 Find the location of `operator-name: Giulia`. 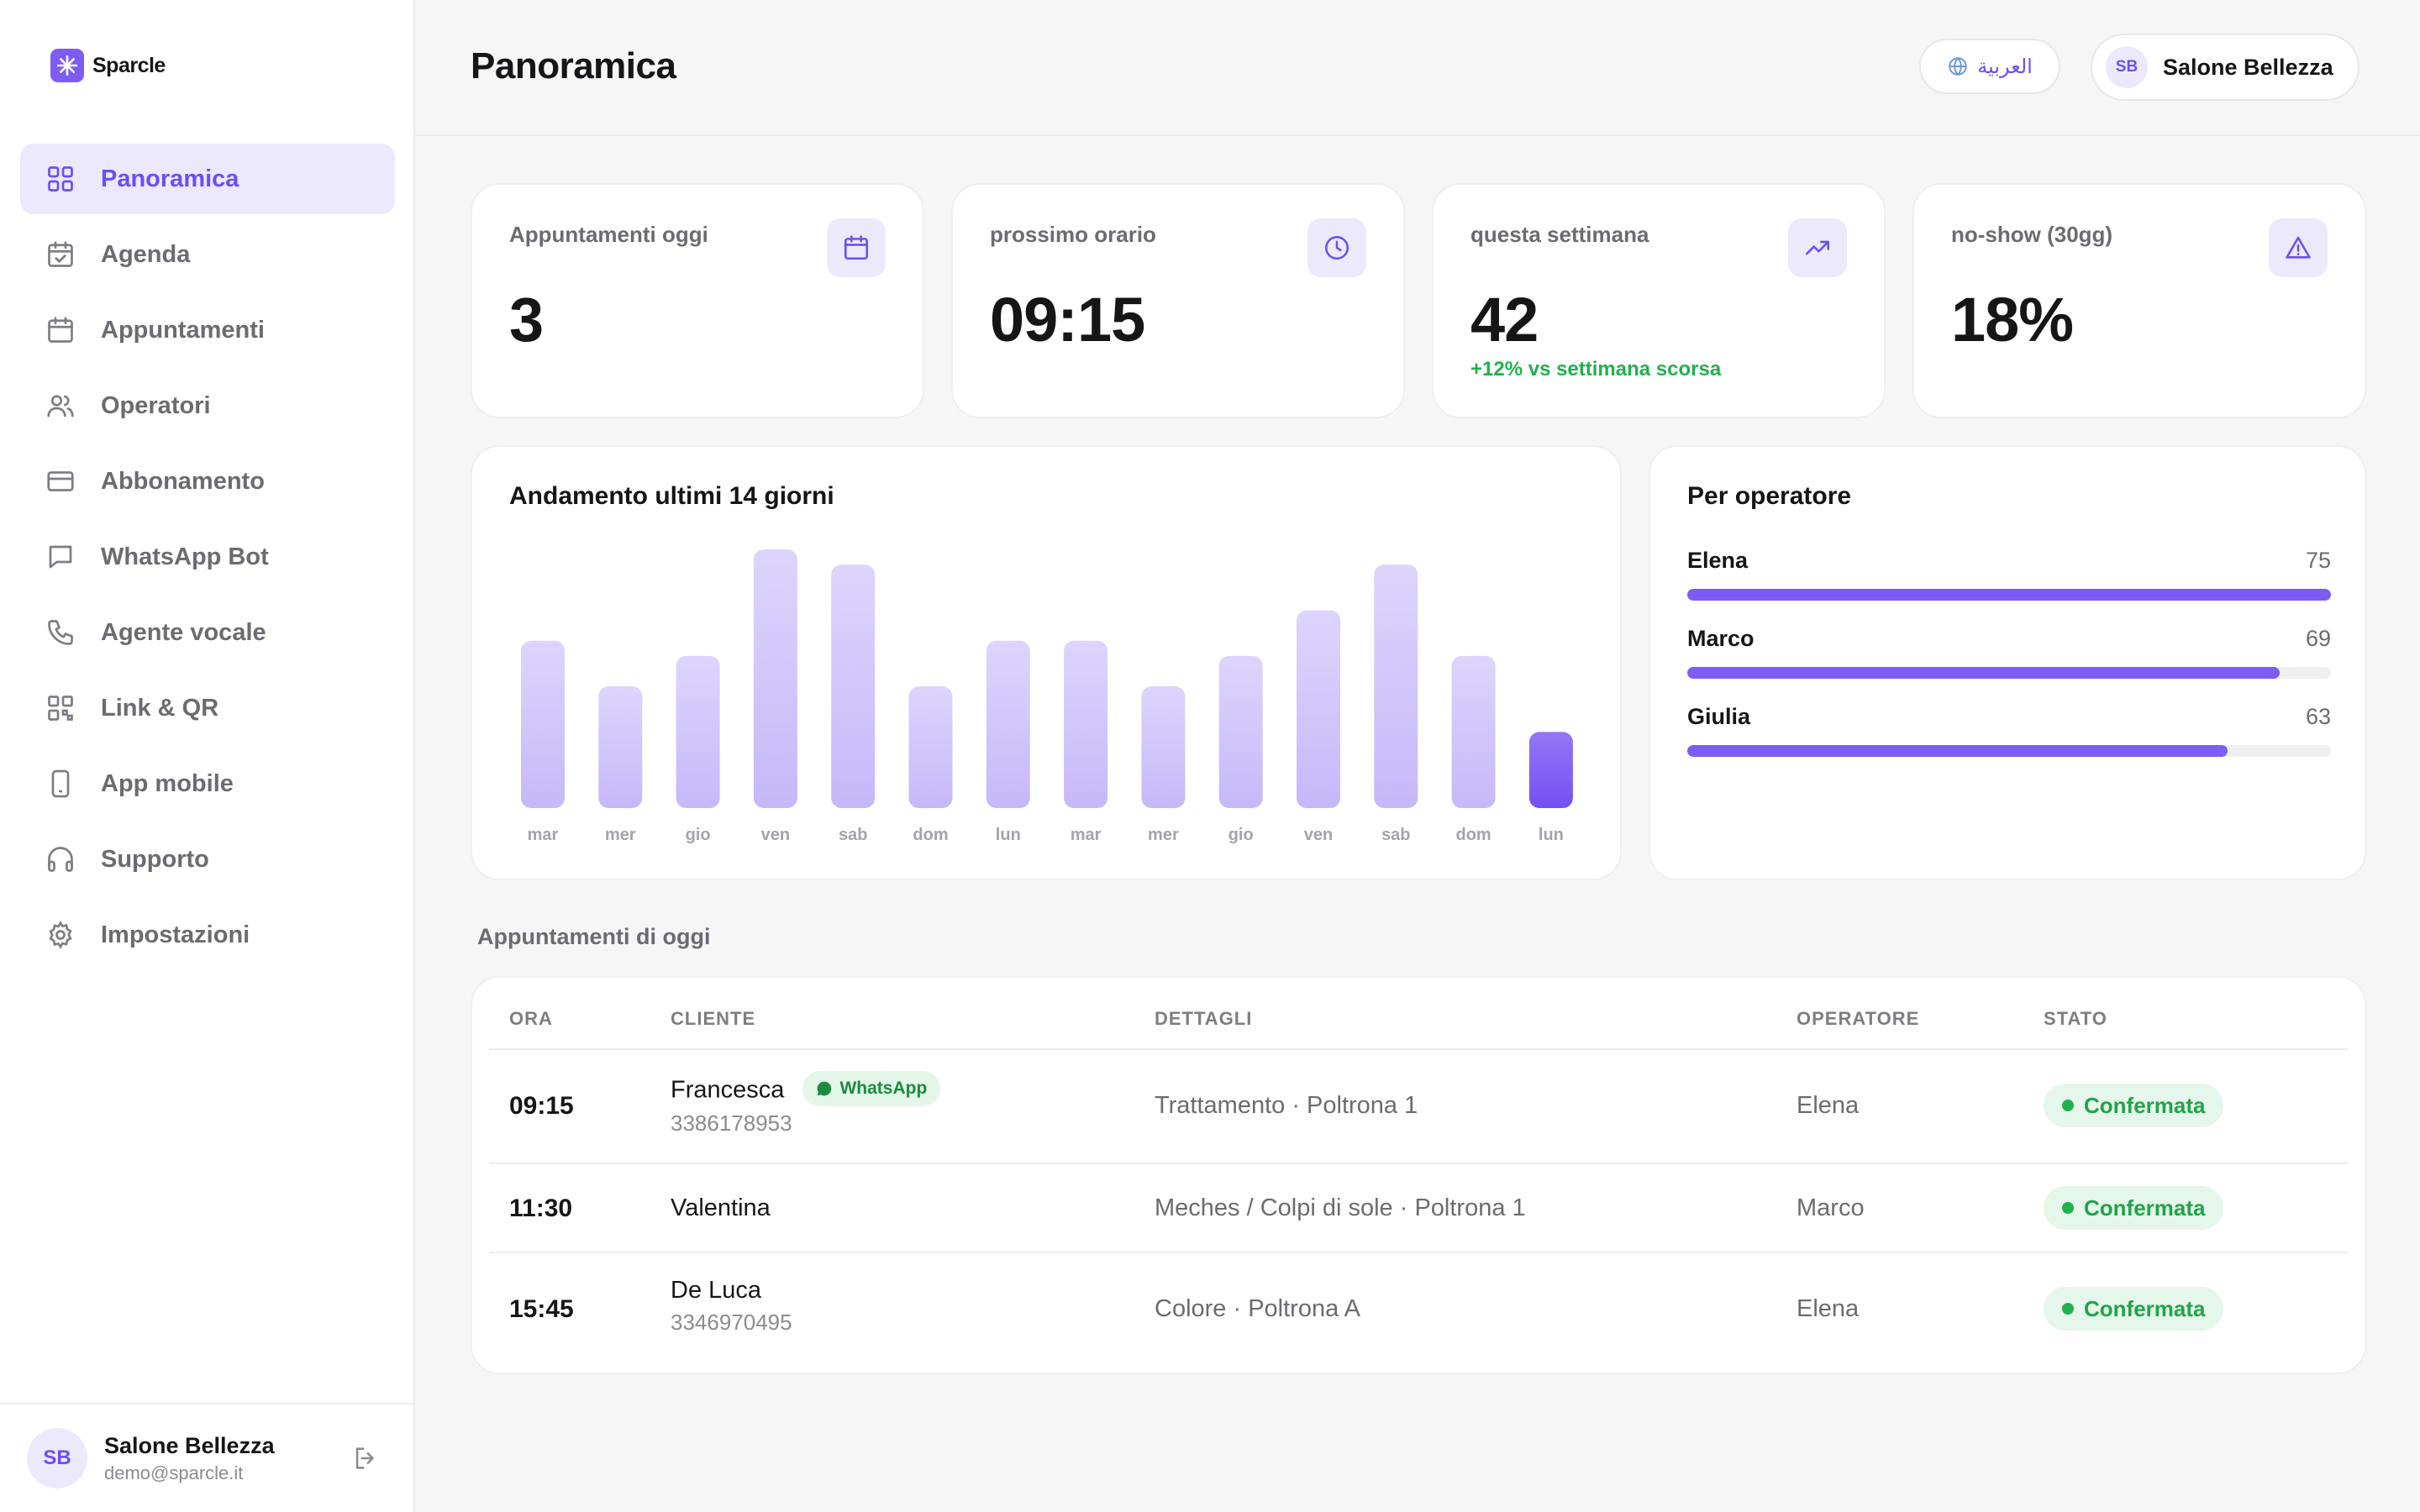

operator-name: Giulia is located at coordinates (1719, 716).